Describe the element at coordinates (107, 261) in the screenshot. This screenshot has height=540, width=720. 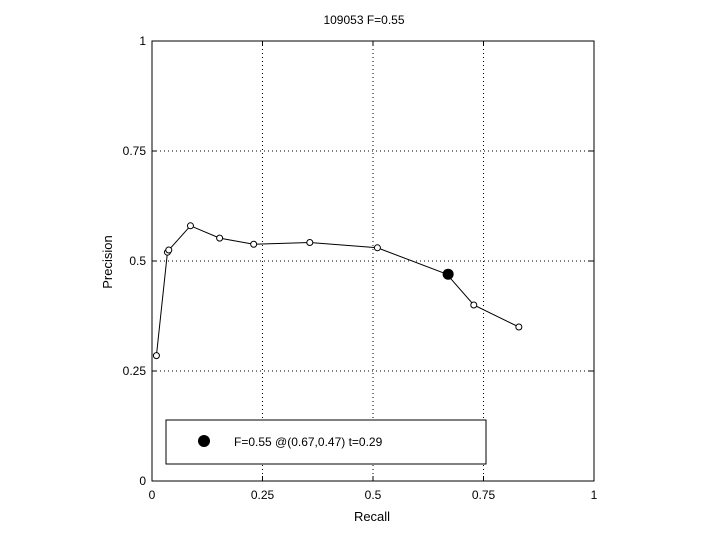
I see `y-axis-label: Precision` at that location.